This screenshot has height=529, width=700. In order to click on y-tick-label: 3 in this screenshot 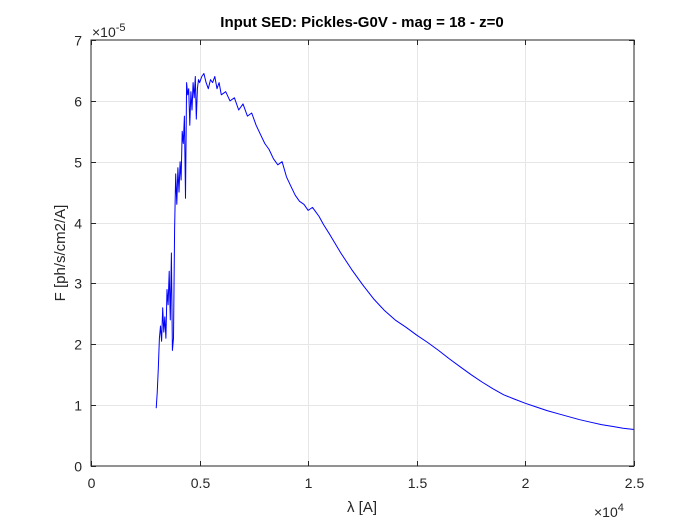, I will do `click(78, 284)`.